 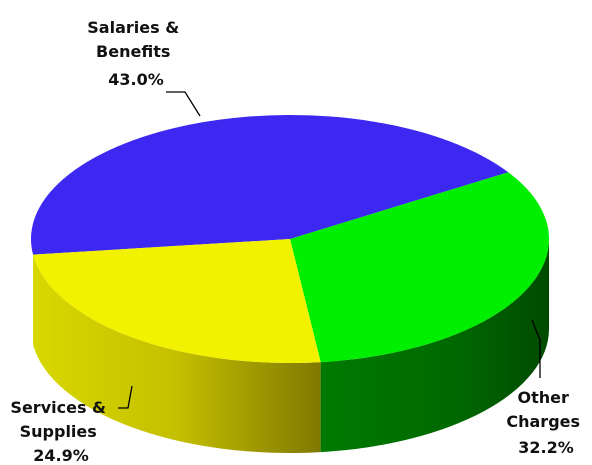 I want to click on label-line: Charges, so click(x=543, y=421).